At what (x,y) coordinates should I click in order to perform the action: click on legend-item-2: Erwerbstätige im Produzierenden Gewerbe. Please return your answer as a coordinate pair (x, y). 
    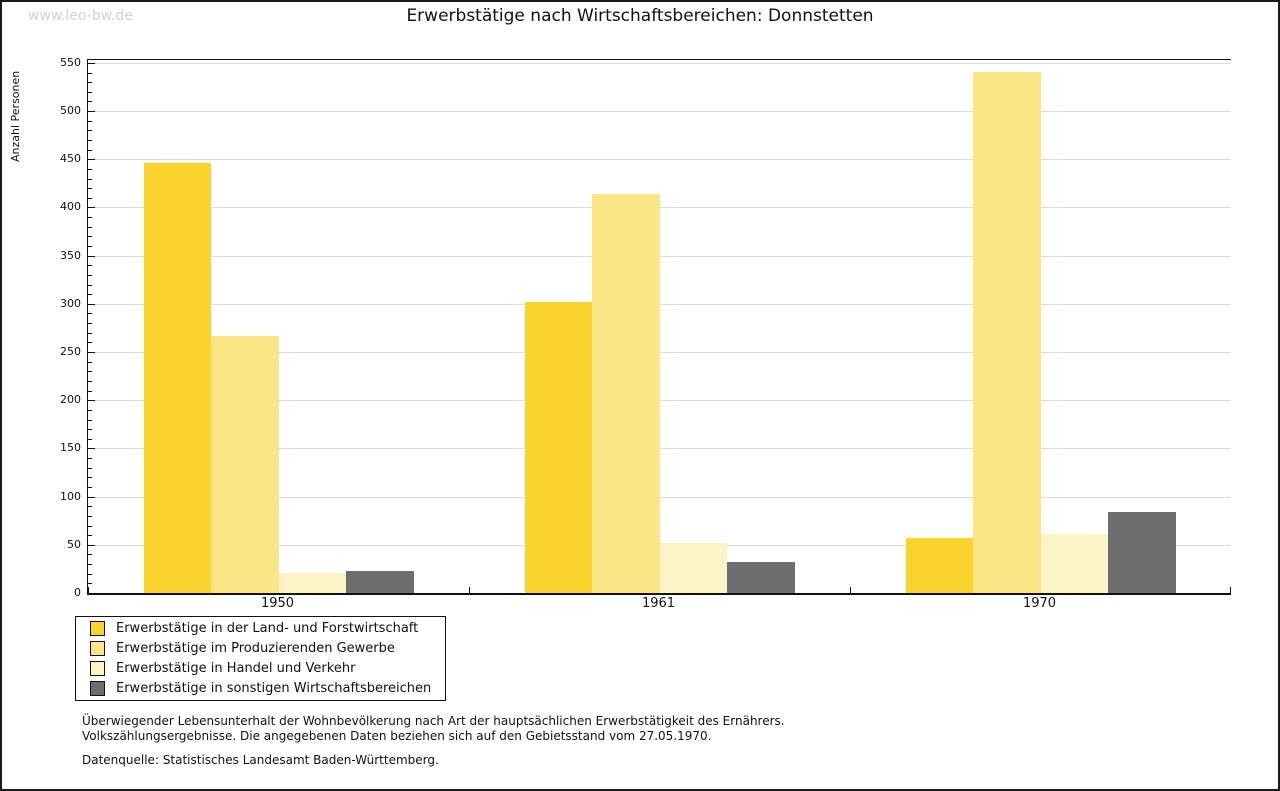
    Looking at the image, I should click on (260, 649).